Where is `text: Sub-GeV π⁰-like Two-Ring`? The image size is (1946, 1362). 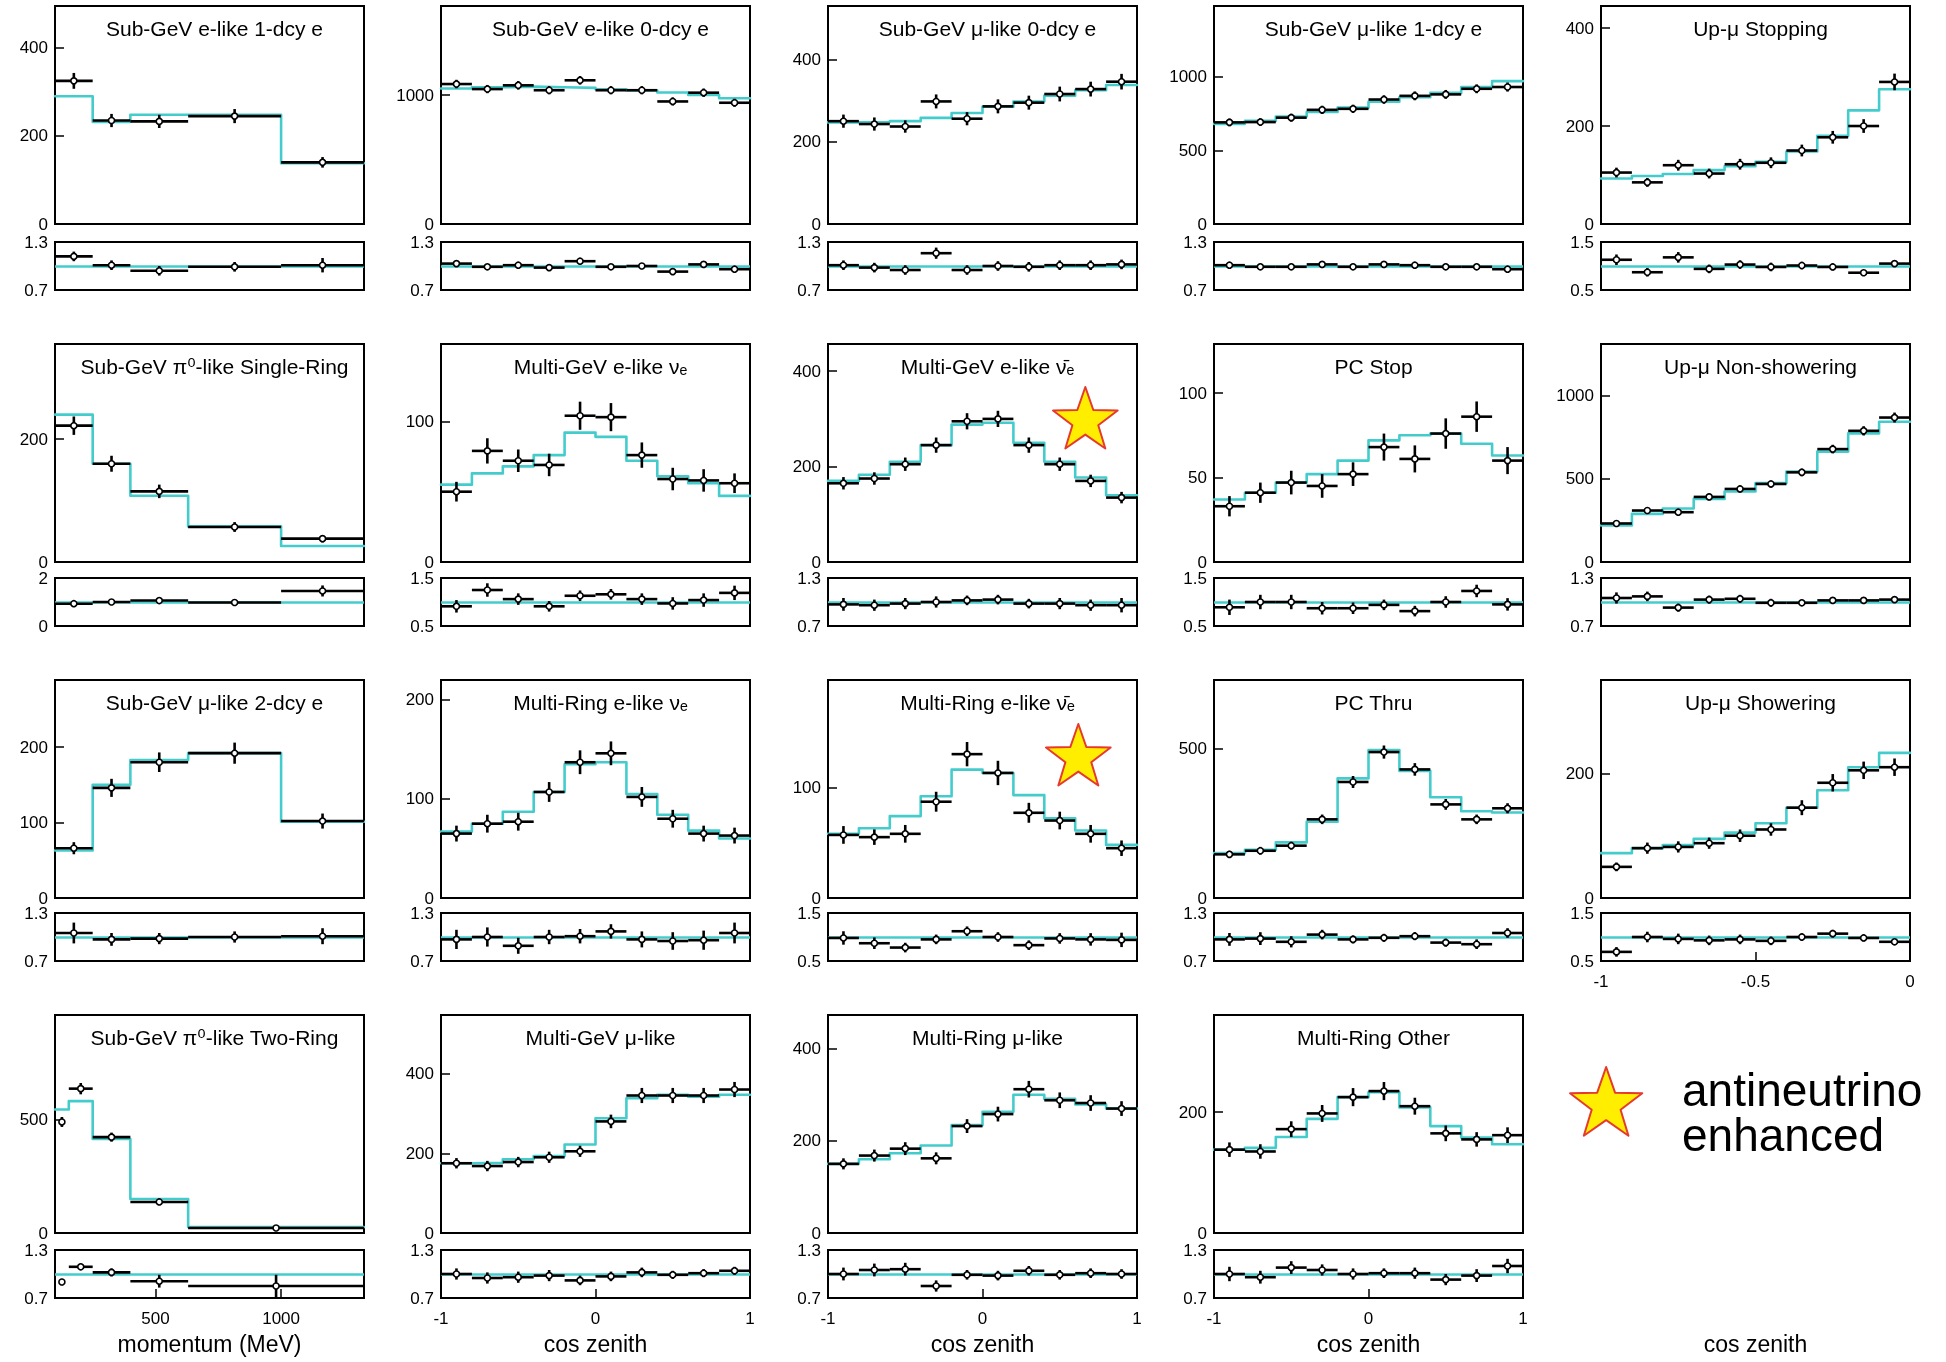
text: Sub-GeV π⁰-like Two-Ring is located at coordinates (214, 1037).